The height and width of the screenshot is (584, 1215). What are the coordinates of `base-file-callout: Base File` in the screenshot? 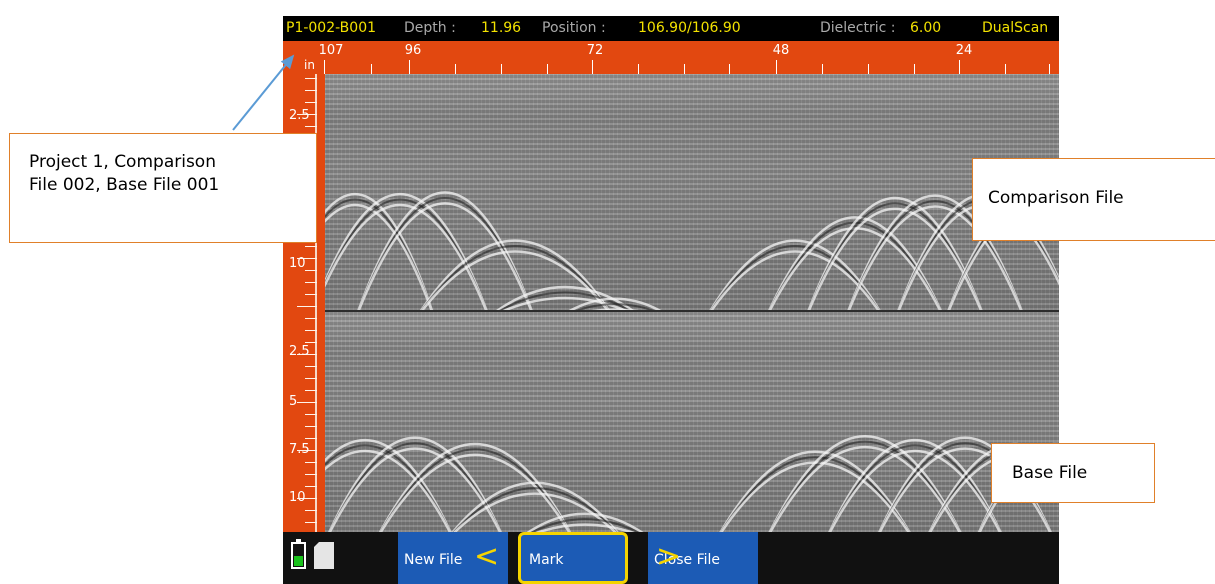 It's located at (1073, 473).